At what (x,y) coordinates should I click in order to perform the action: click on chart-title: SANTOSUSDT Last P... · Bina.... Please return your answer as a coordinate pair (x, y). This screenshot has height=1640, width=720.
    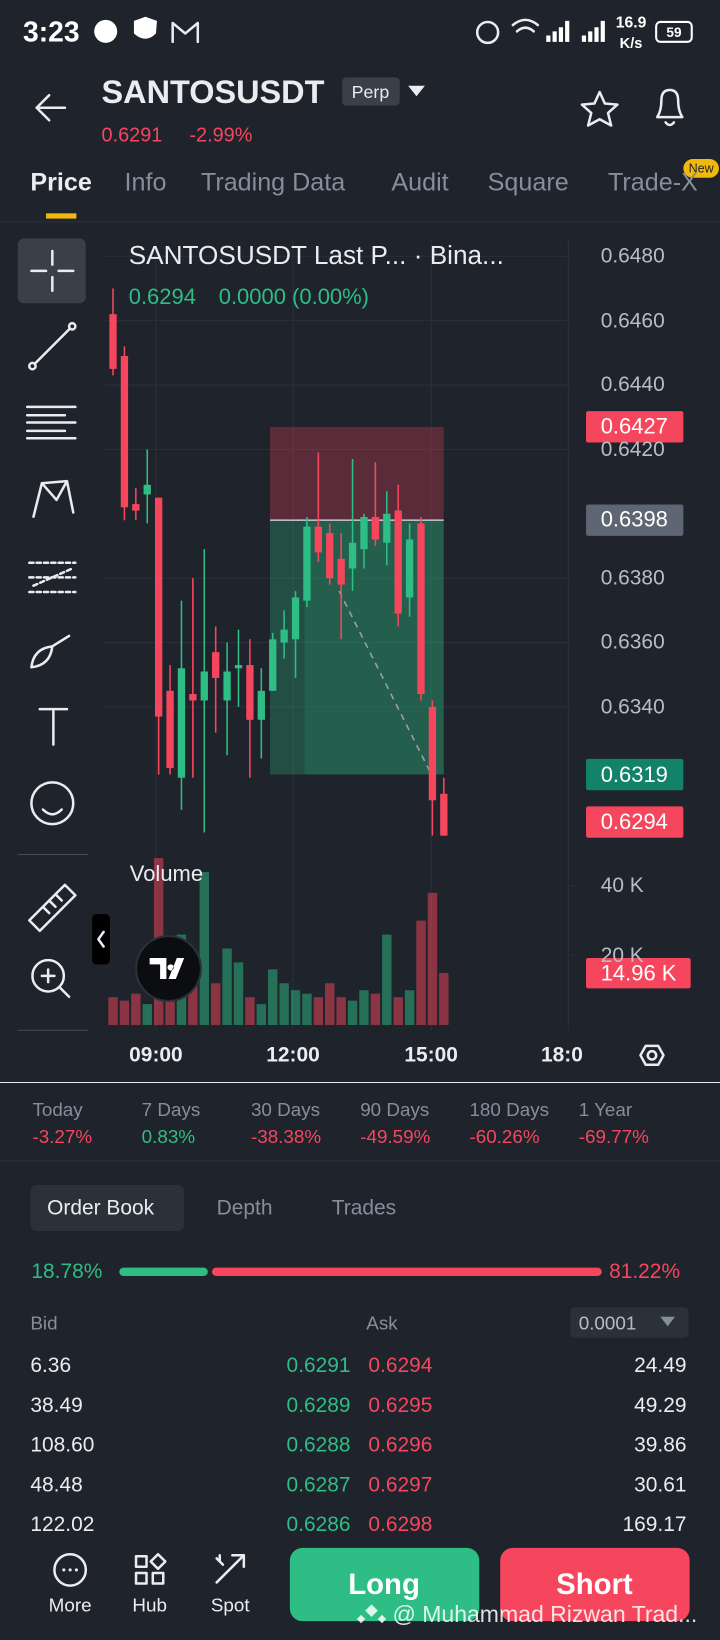
    Looking at the image, I should click on (316, 256).